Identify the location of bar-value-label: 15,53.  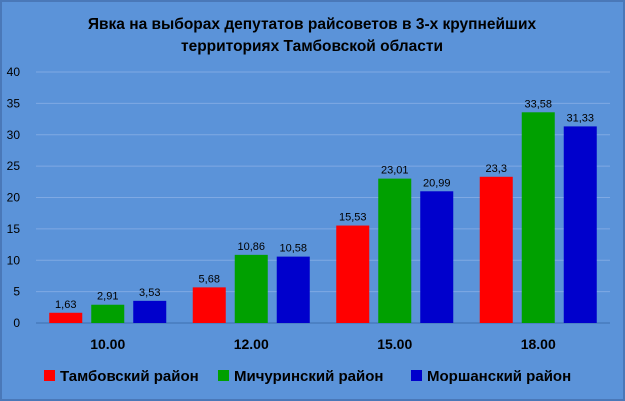
(353, 218).